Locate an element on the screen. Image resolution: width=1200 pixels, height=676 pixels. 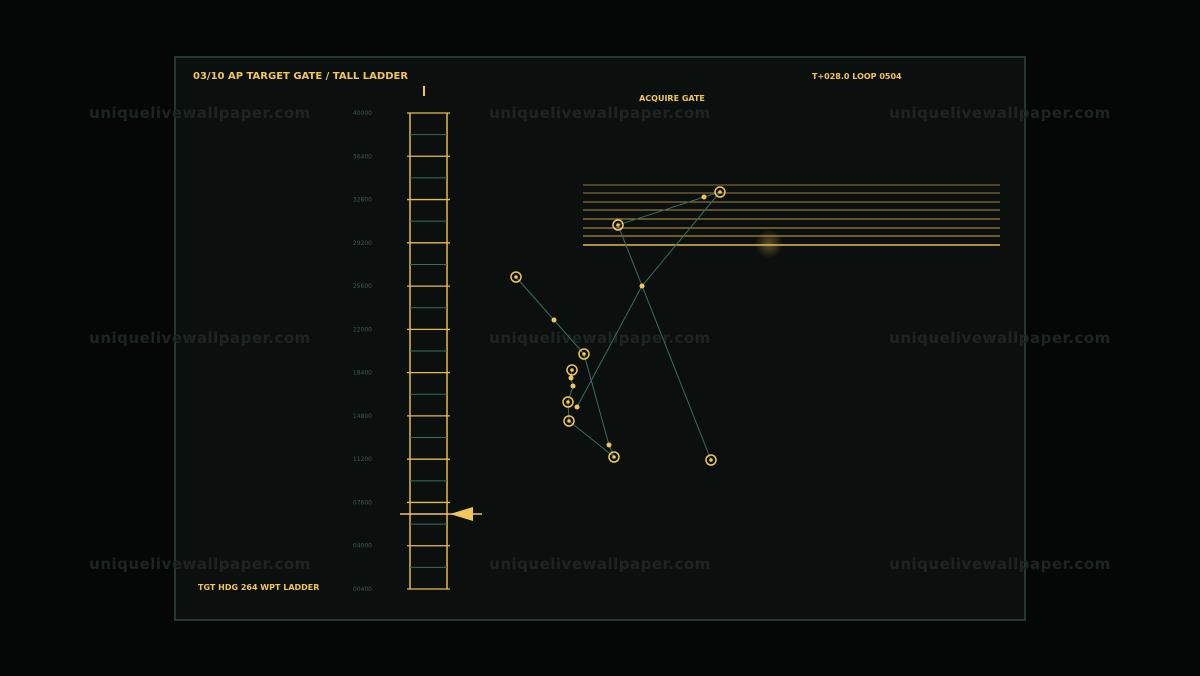
ladder-label: 14800 is located at coordinates (362, 416).